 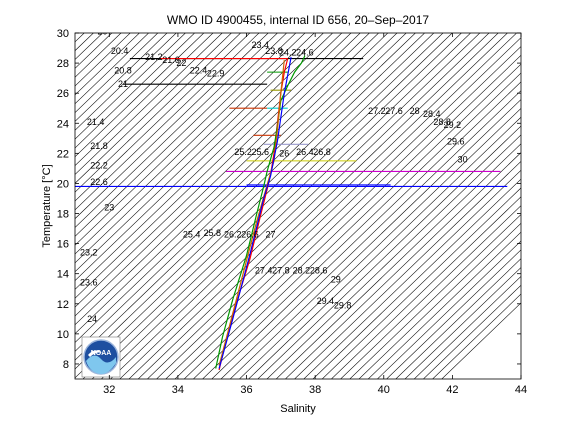 What do you see at coordinates (102, 32) in the screenshot?
I see `contour-label: 20` at bounding box center [102, 32].